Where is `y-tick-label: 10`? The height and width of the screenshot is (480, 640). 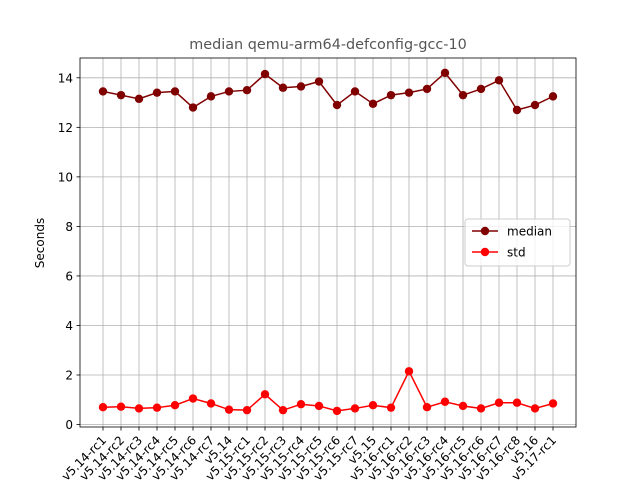 y-tick-label: 10 is located at coordinates (65, 177).